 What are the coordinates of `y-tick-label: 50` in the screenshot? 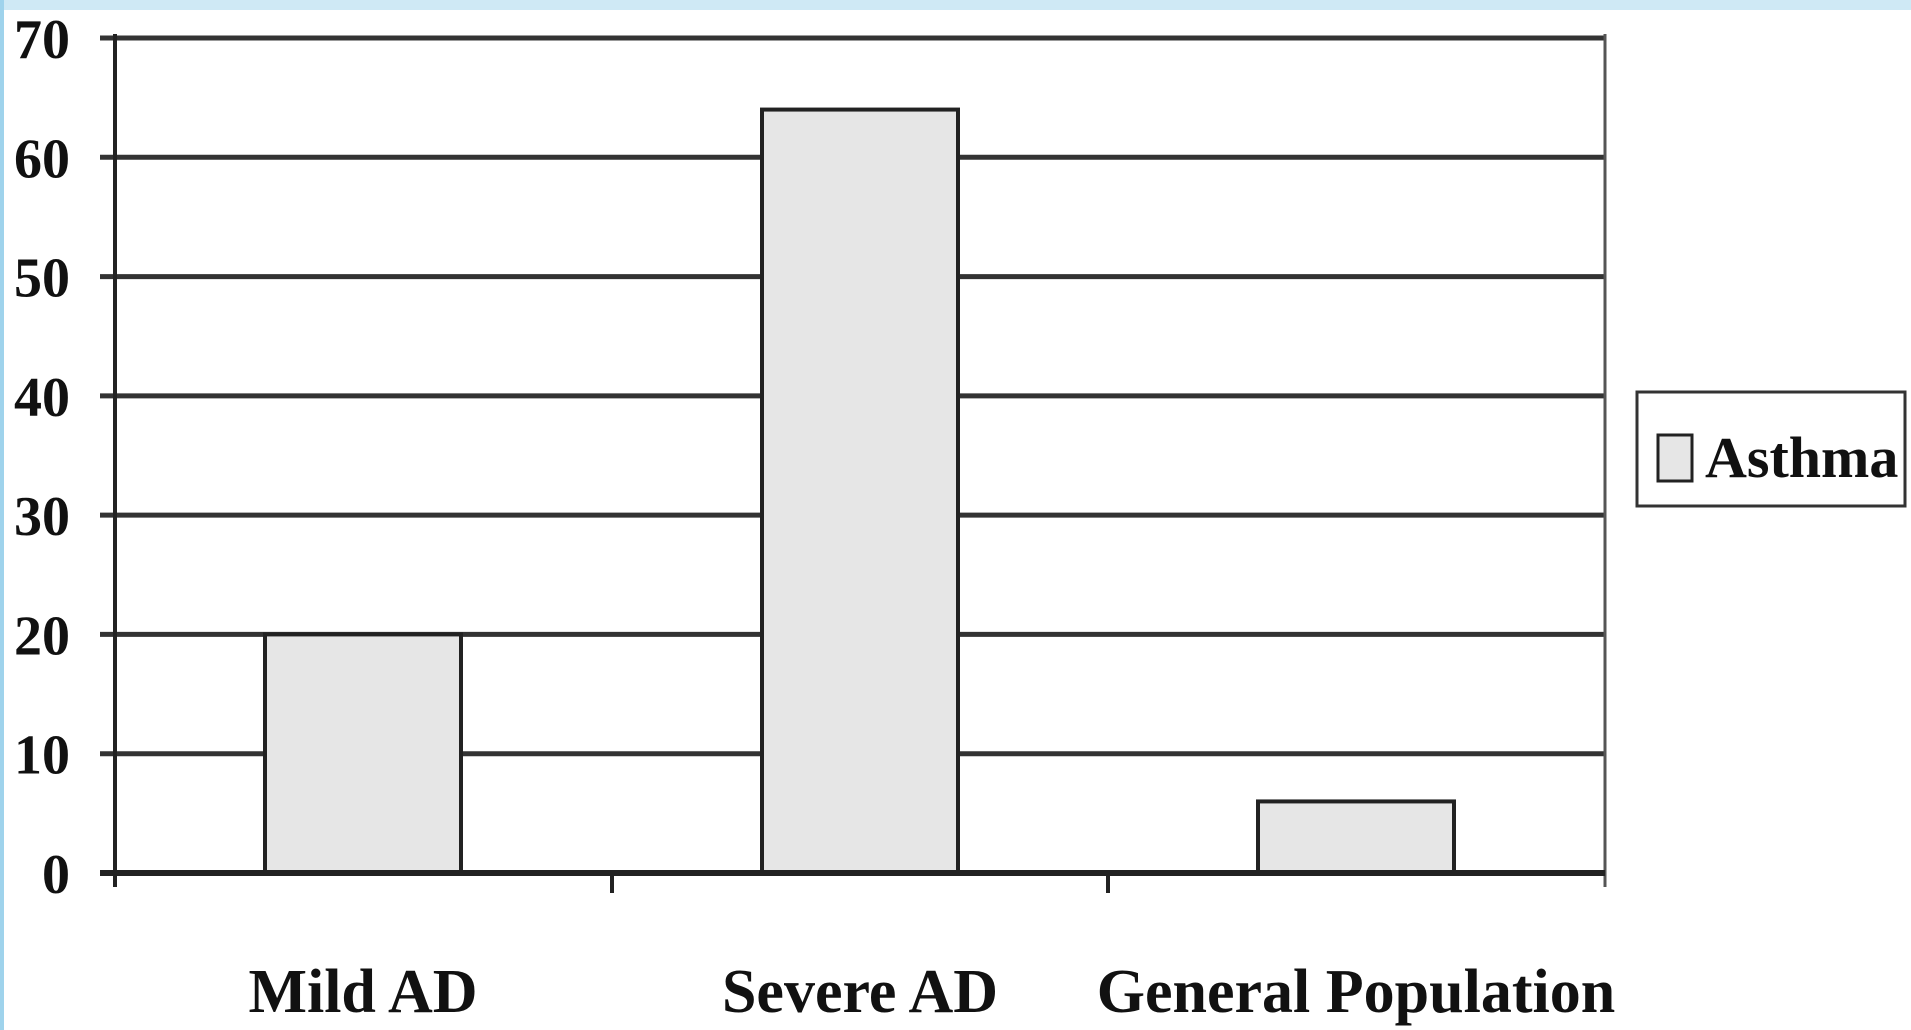 It's located at (42, 279).